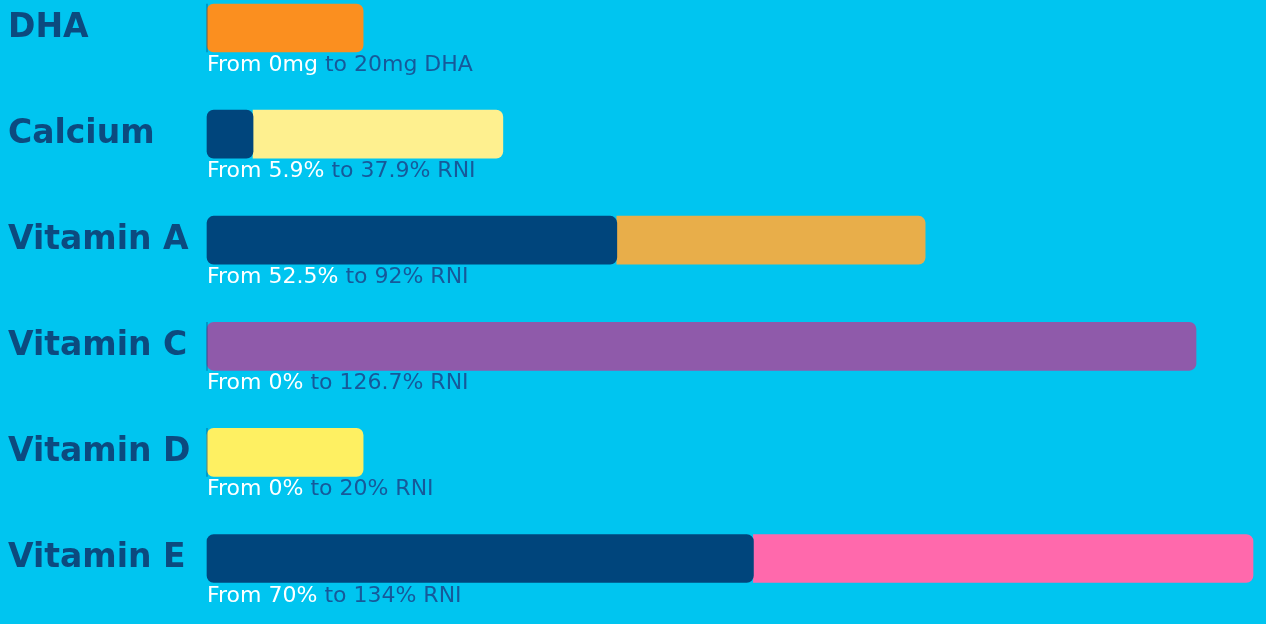 The height and width of the screenshot is (624, 1266). I want to click on y-tick-label: DHA, so click(49, 25).